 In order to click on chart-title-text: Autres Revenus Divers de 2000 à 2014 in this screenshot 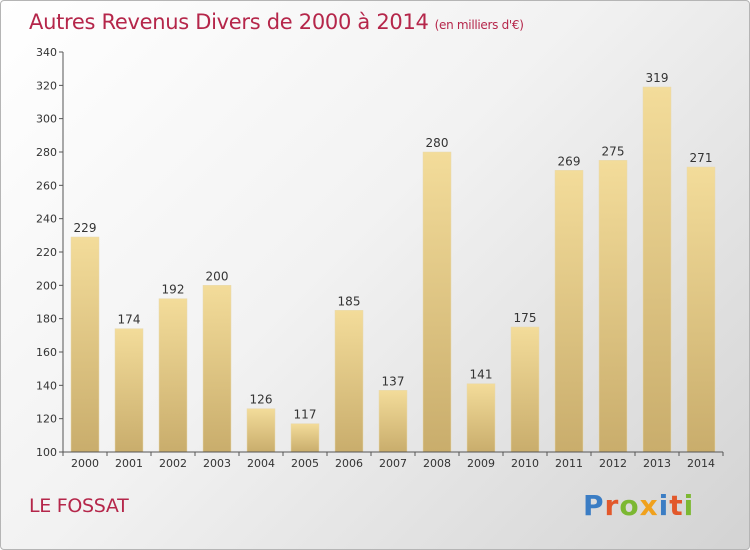, I will do `click(229, 22)`.